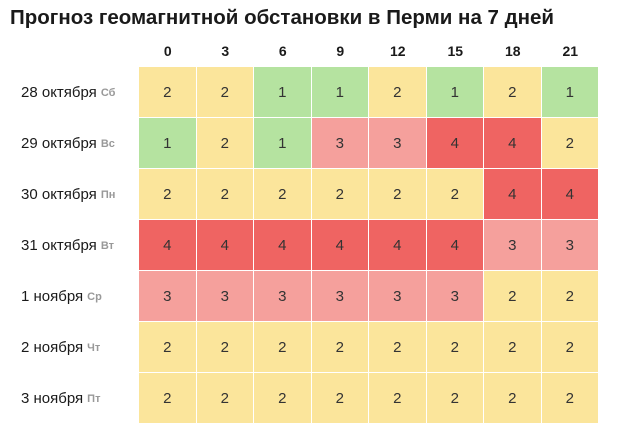 The height and width of the screenshot is (425, 642). I want to click on day-label: 31 октября Вт, so click(67, 245).